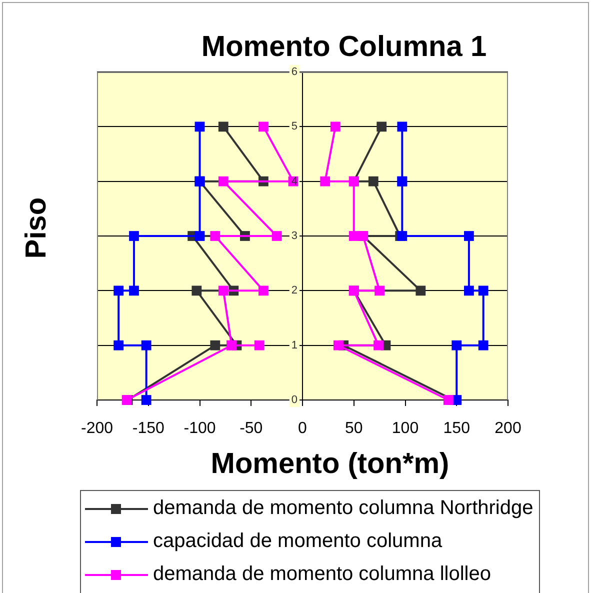  Describe the element at coordinates (353, 429) in the screenshot. I see `x-tick-label: 50` at that location.